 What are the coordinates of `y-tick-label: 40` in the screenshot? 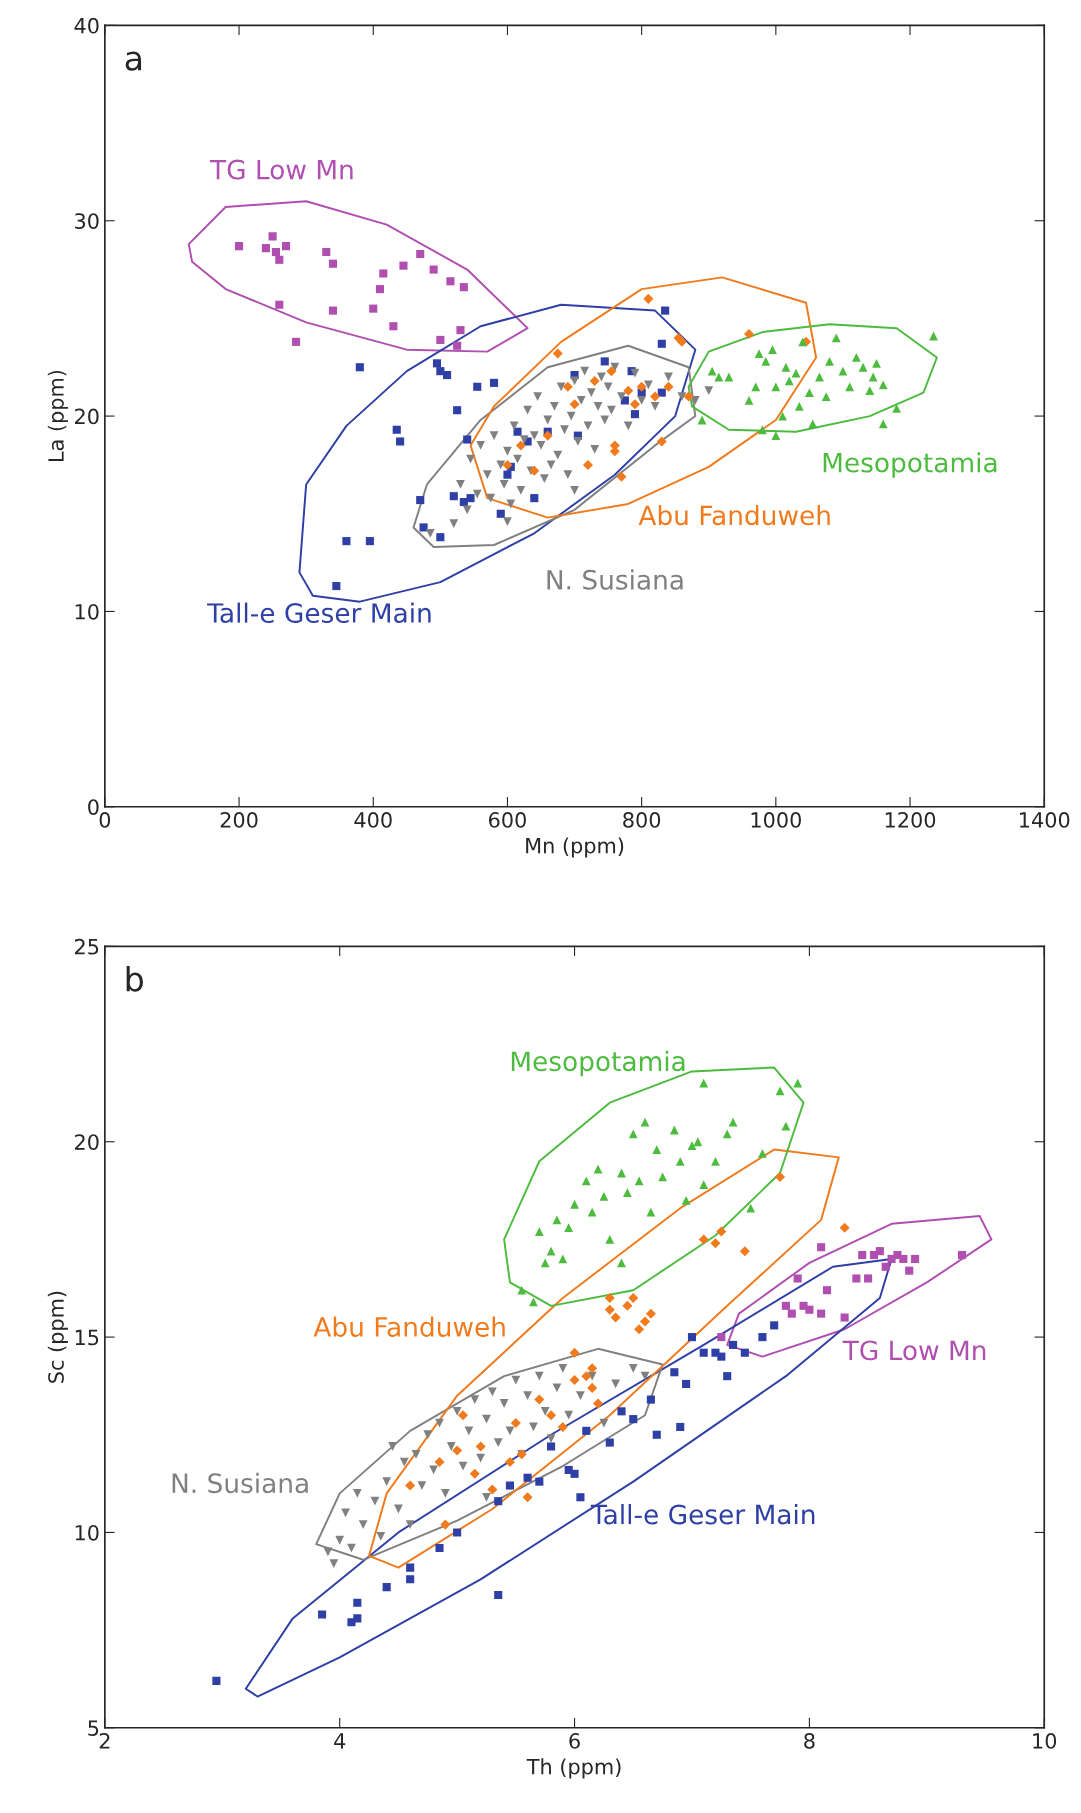 It's located at (86, 25).